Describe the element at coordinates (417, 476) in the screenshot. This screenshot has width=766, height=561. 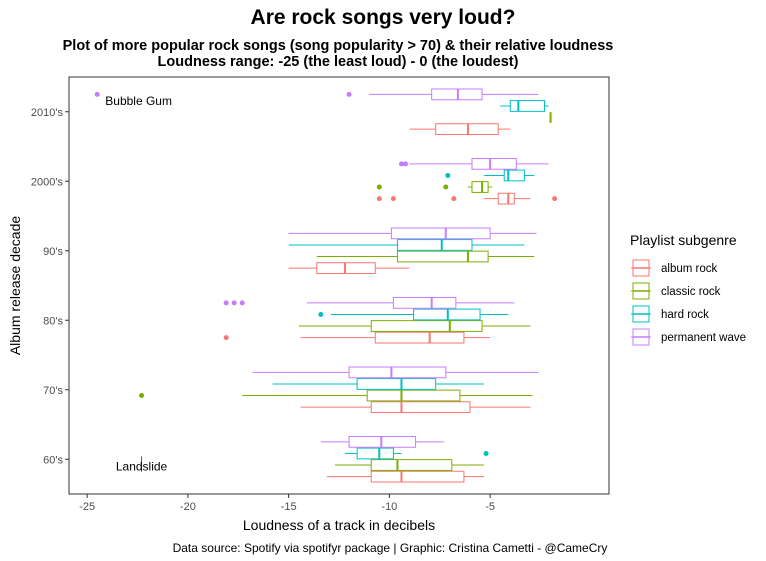
I see `box-album-rock-60-s` at that location.